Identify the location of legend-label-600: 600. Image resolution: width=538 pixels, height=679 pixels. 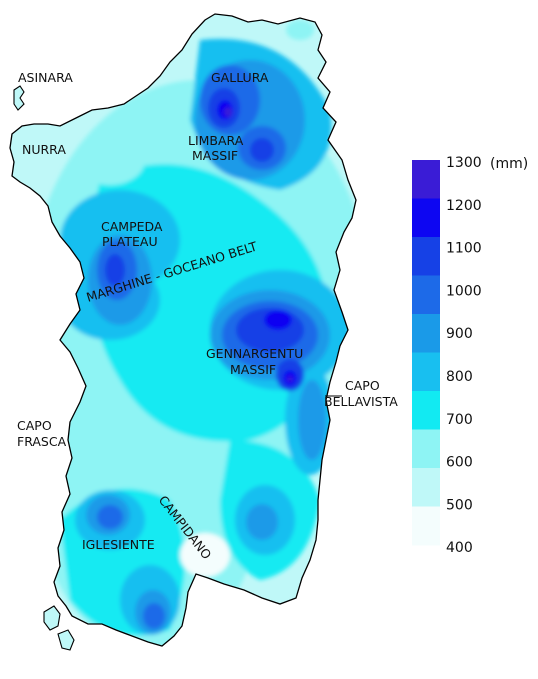
(459, 463).